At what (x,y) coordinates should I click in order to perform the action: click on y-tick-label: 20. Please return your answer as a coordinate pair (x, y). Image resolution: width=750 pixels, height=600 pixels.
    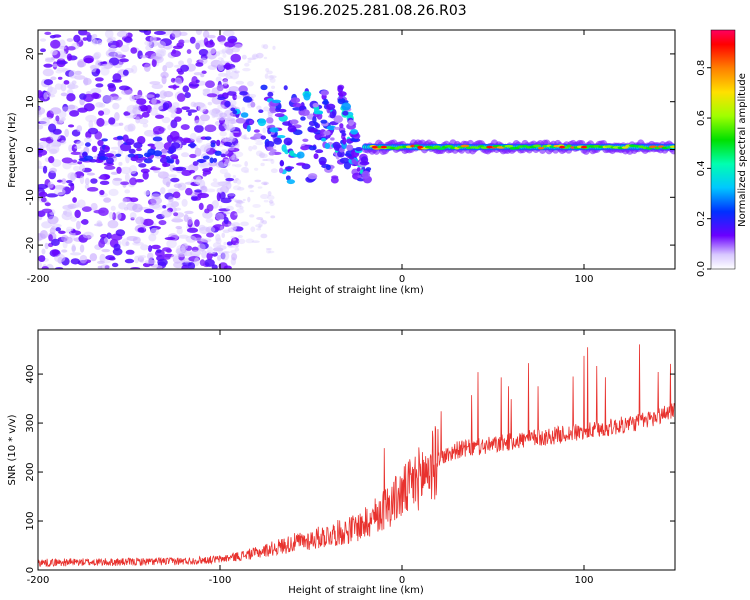
    Looking at the image, I should click on (30, 54).